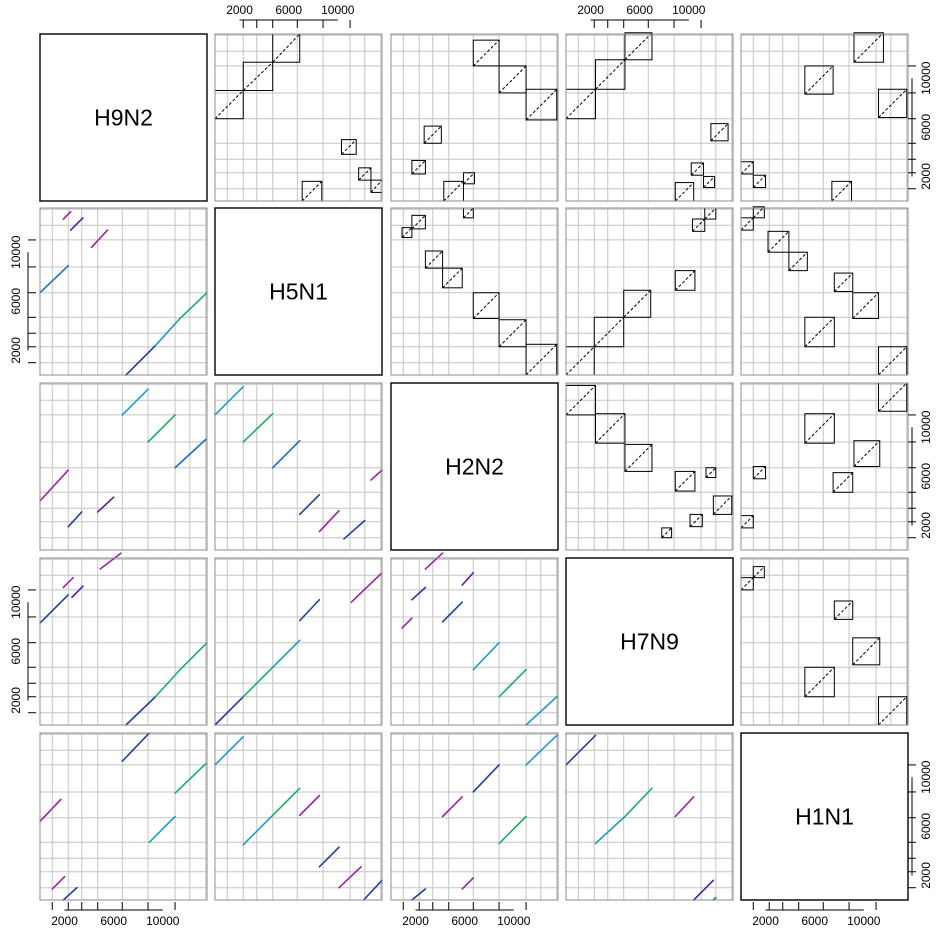 The height and width of the screenshot is (934, 940). Describe the element at coordinates (689, 10) in the screenshot. I see `tick-label-top: 10000` at that location.